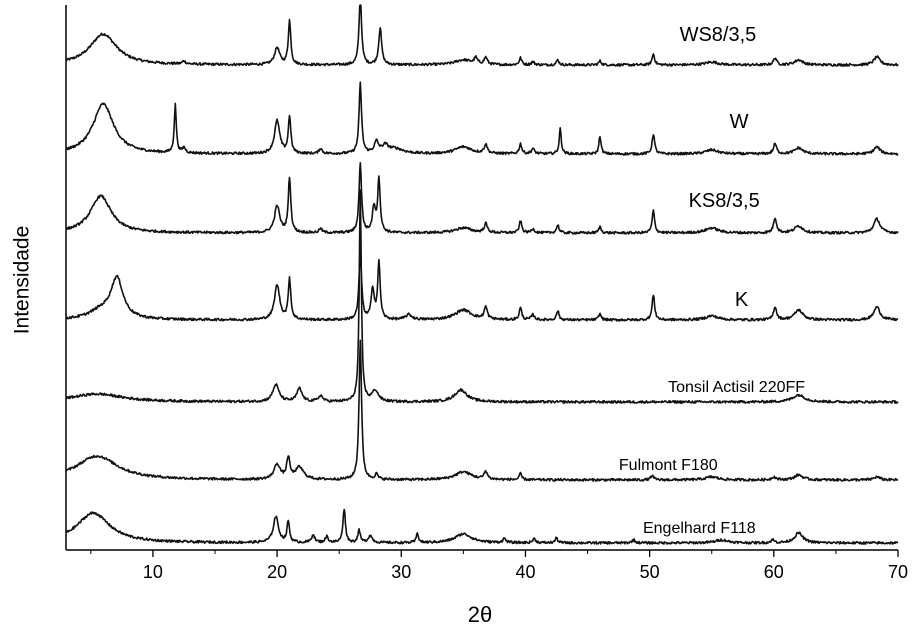 The image size is (913, 637). Describe the element at coordinates (898, 572) in the screenshot. I see `x-tick-label: 70` at that location.